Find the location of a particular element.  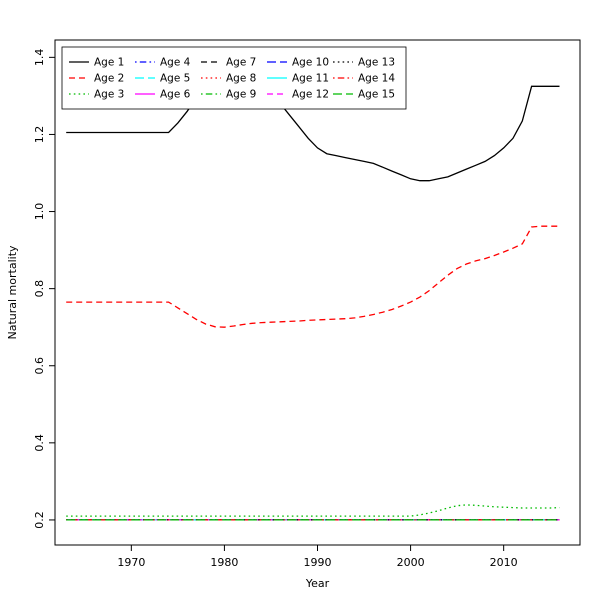

x-axis-tick-label: 1970 is located at coordinates (131, 562).